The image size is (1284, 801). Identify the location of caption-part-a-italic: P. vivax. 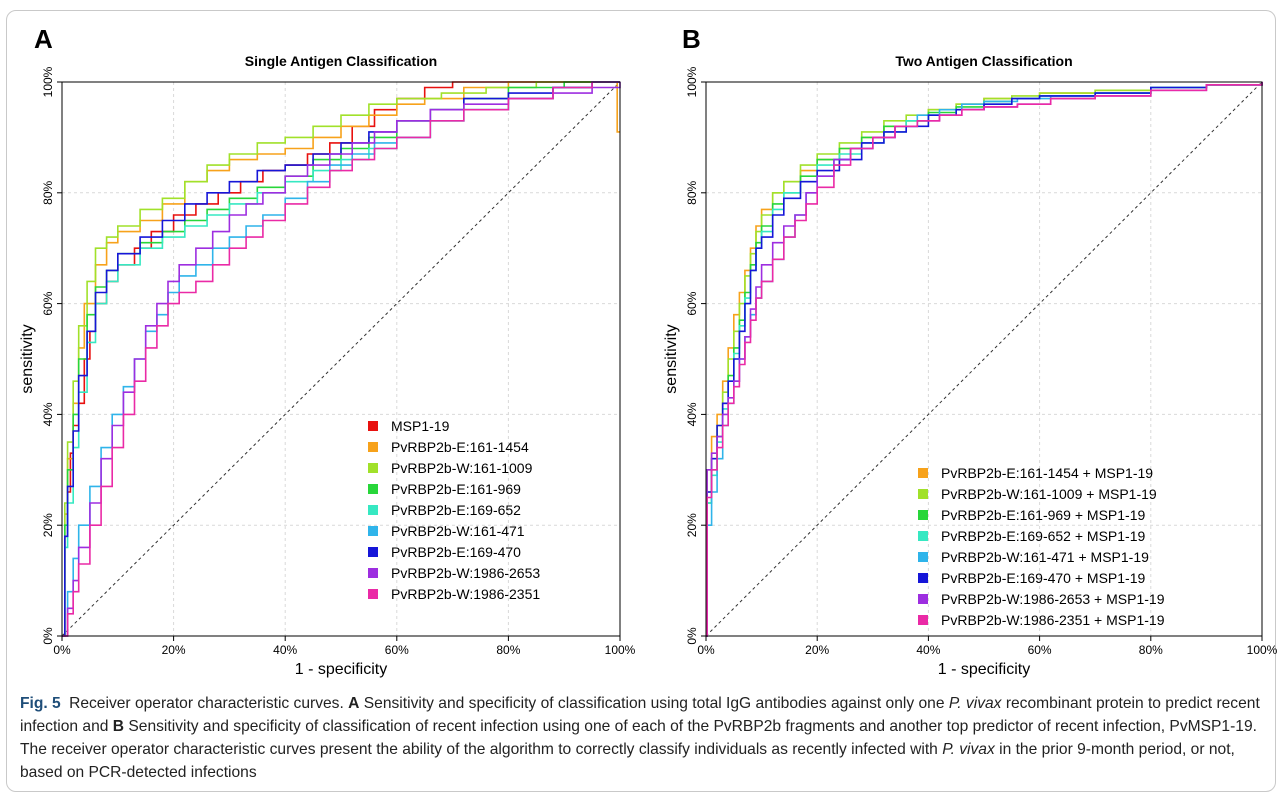
(975, 703).